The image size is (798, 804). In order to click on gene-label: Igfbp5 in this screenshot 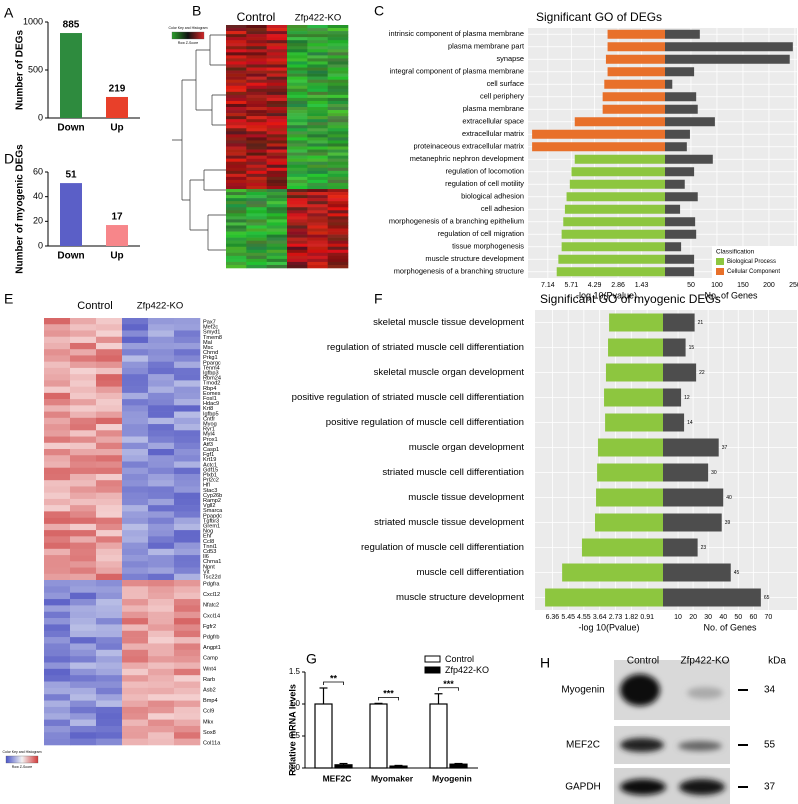, I will do `click(211, 414)`.